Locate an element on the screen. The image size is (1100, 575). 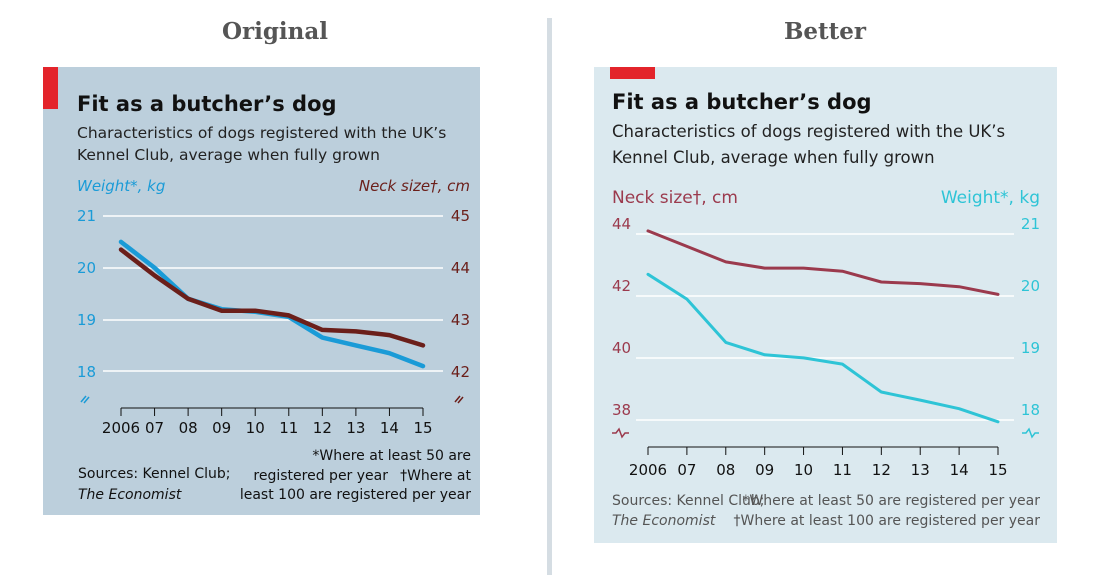
right-tick-label: 45 is located at coordinates (460, 216).